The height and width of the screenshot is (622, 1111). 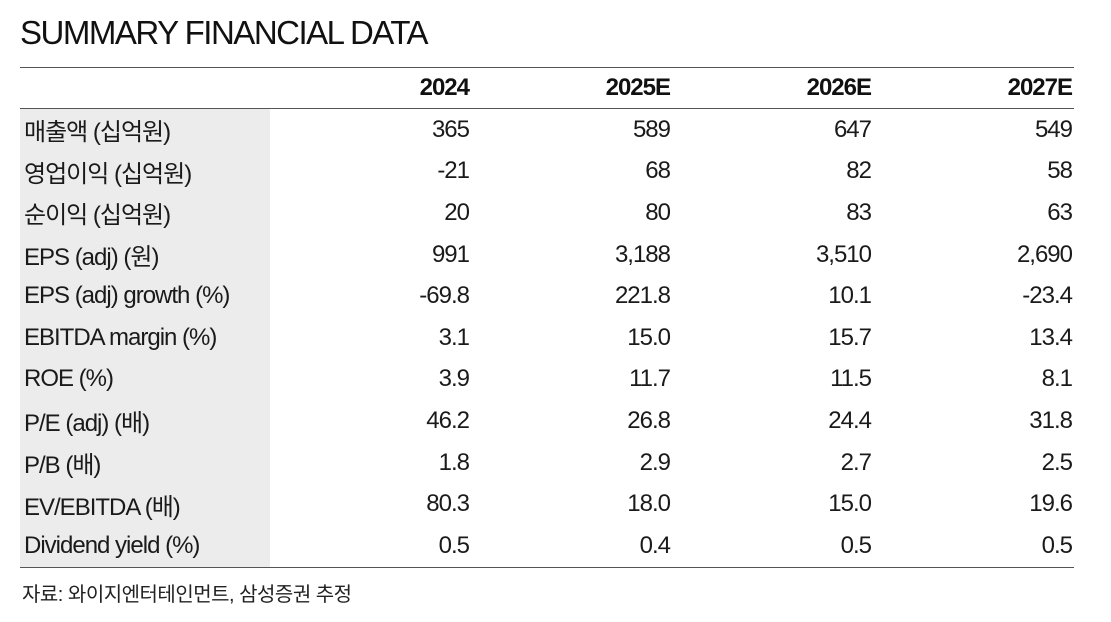 What do you see at coordinates (145, 254) in the screenshot?
I see `row-label: EPS (adj) (원)` at bounding box center [145, 254].